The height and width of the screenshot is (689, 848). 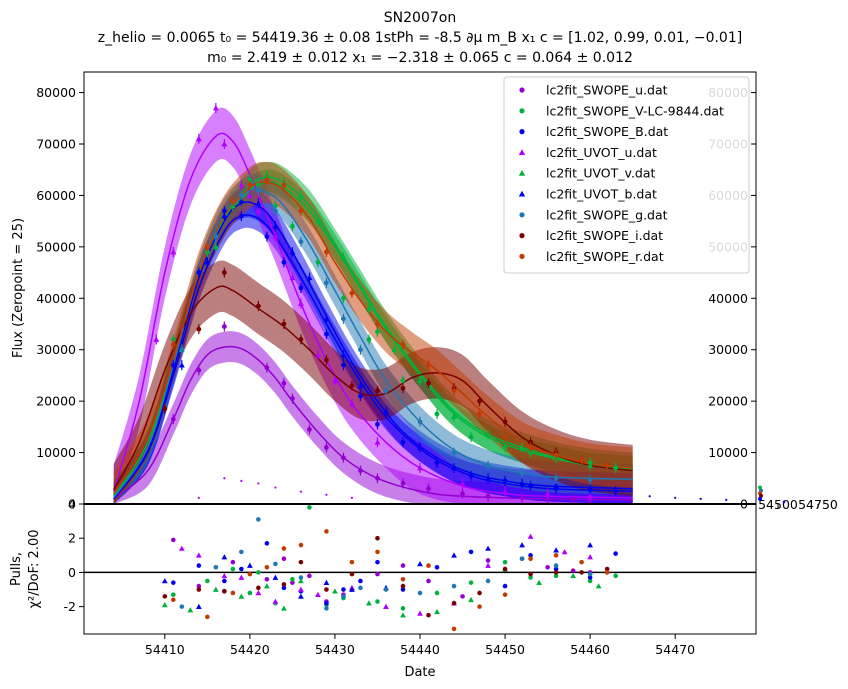 What do you see at coordinates (72, 538) in the screenshot?
I see `pull-ytick-label: 2` at bounding box center [72, 538].